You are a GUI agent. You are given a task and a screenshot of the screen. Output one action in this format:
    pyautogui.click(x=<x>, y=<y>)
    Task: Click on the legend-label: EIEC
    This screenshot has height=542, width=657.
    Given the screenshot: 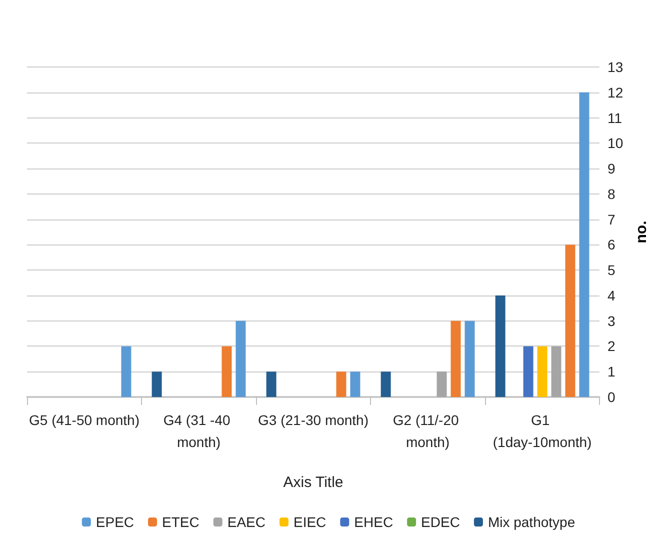 What is the action you would take?
    pyautogui.click(x=309, y=522)
    